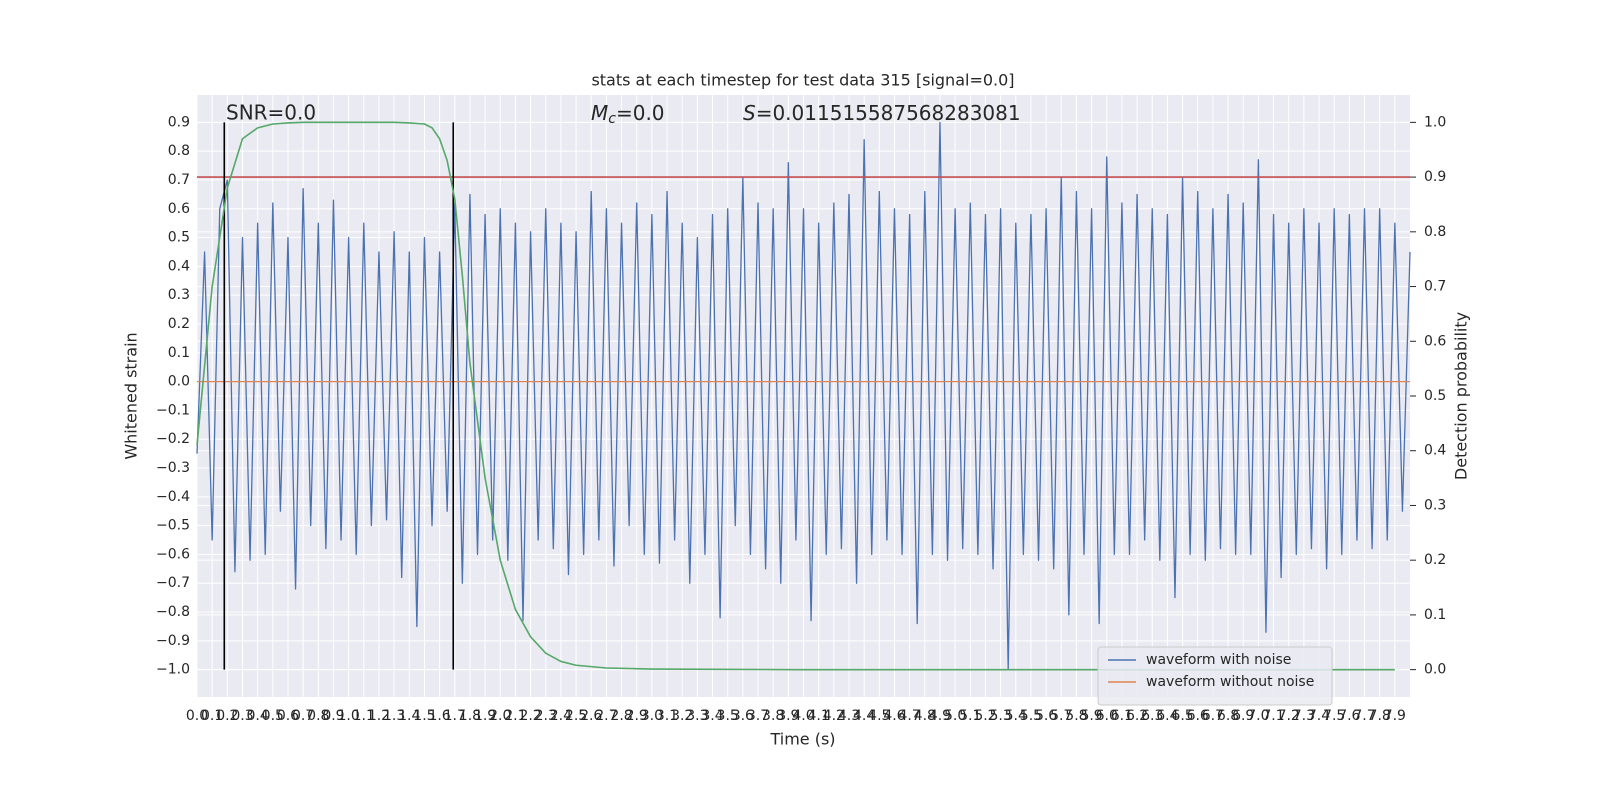  I want to click on x-tick-label: 5.7, so click(1061, 716).